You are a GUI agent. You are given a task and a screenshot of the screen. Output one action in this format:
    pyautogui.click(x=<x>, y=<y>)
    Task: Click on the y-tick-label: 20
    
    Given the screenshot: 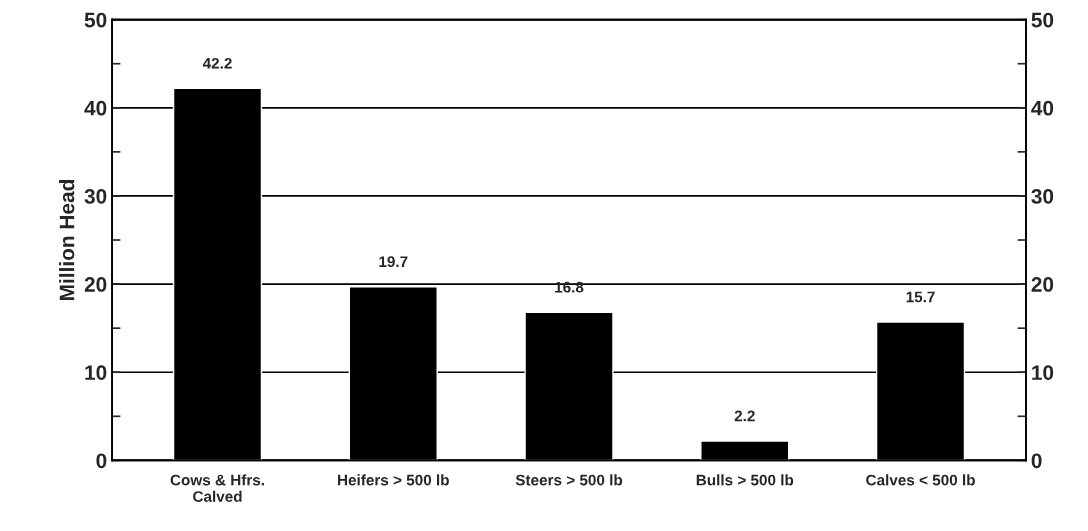 What is the action you would take?
    pyautogui.click(x=95, y=284)
    